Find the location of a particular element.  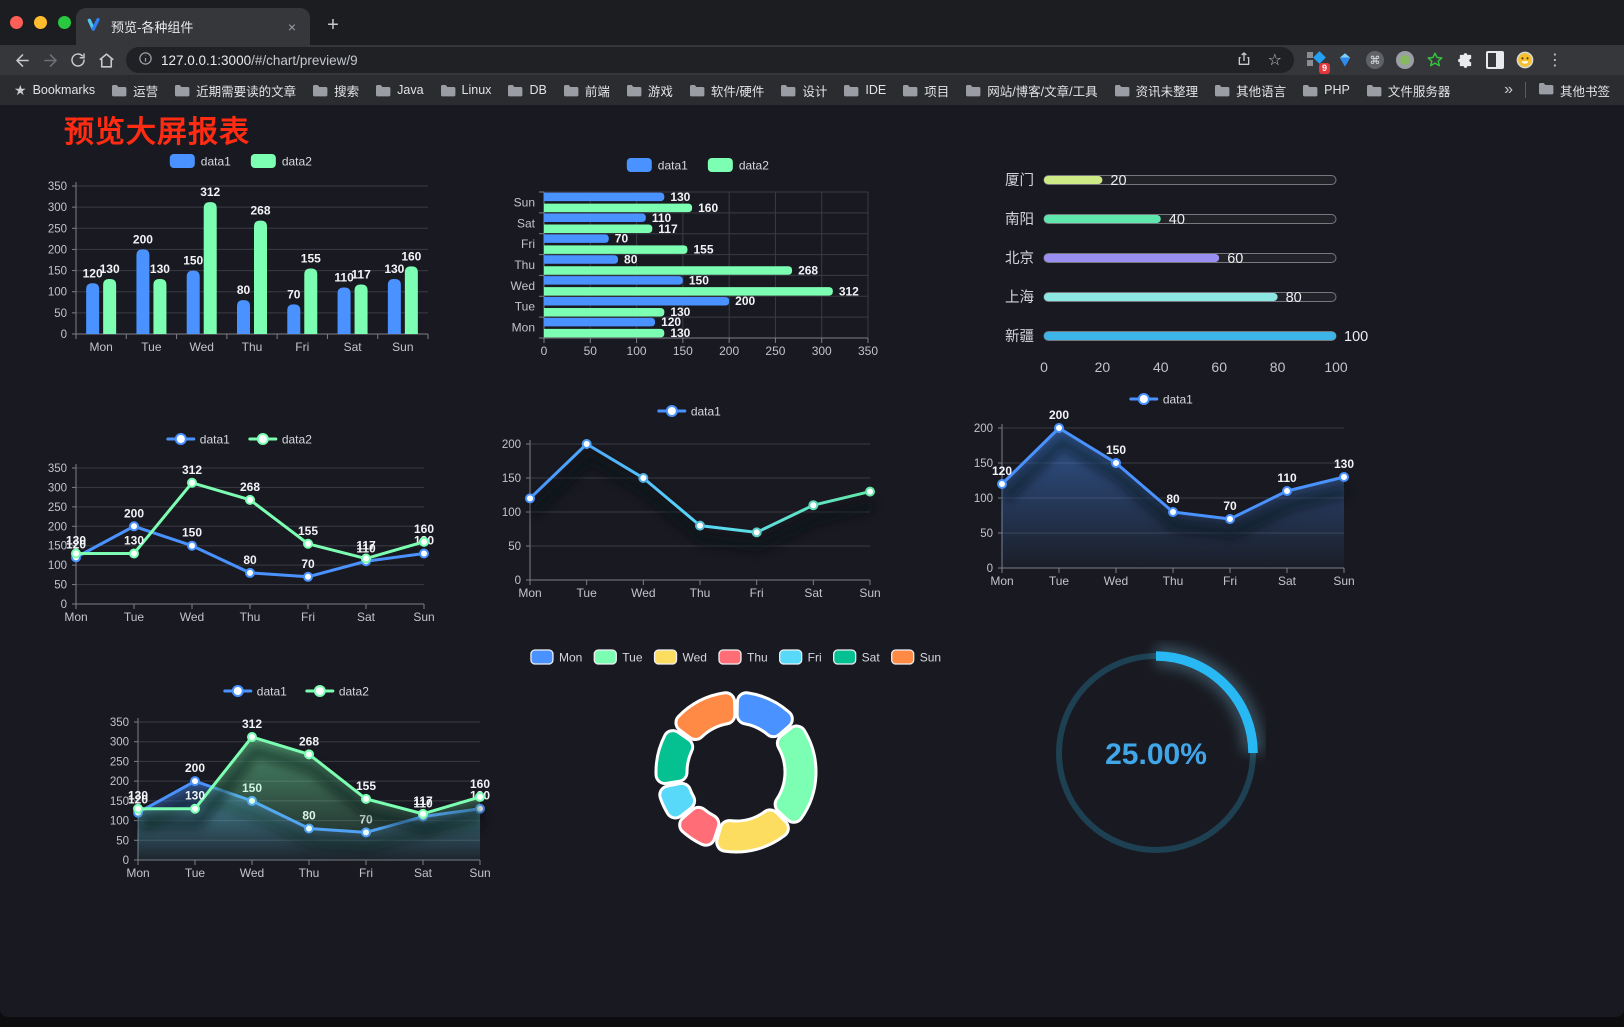

bookmark-folder: 网站/博客/文章/工具 is located at coordinates (1031, 90).